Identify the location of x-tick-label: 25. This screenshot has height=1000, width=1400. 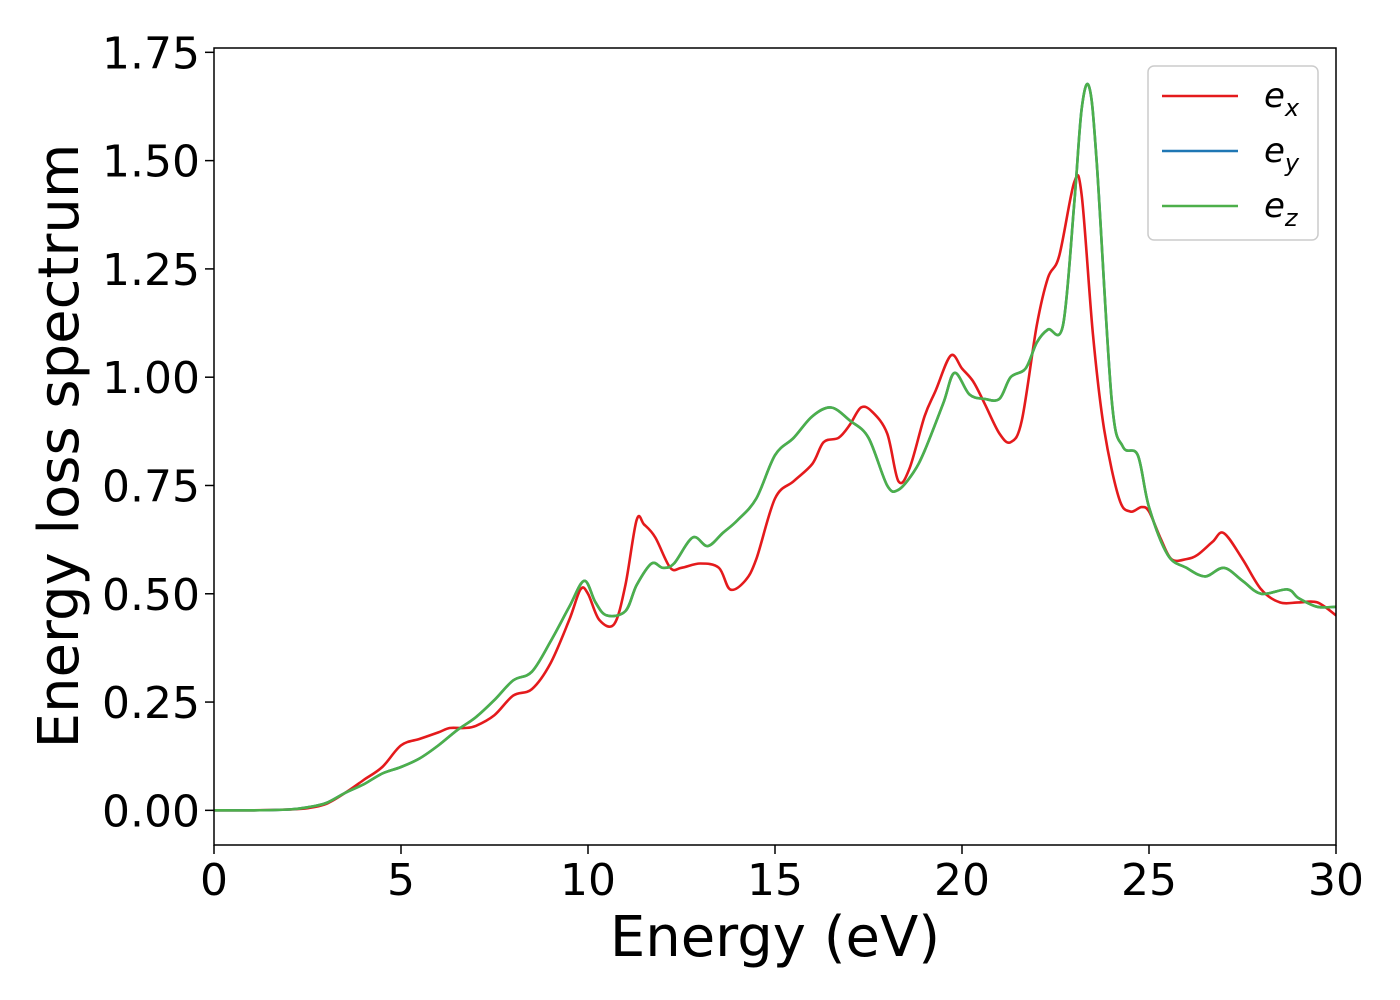
(1149, 880).